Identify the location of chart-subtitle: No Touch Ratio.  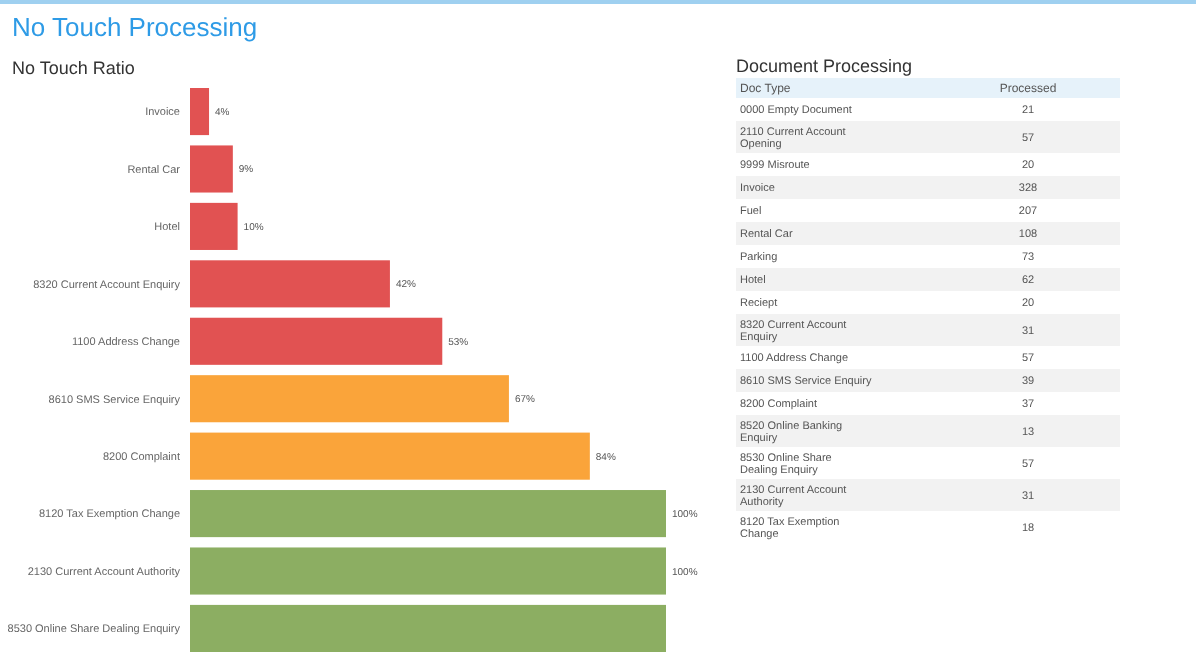
(73, 68).